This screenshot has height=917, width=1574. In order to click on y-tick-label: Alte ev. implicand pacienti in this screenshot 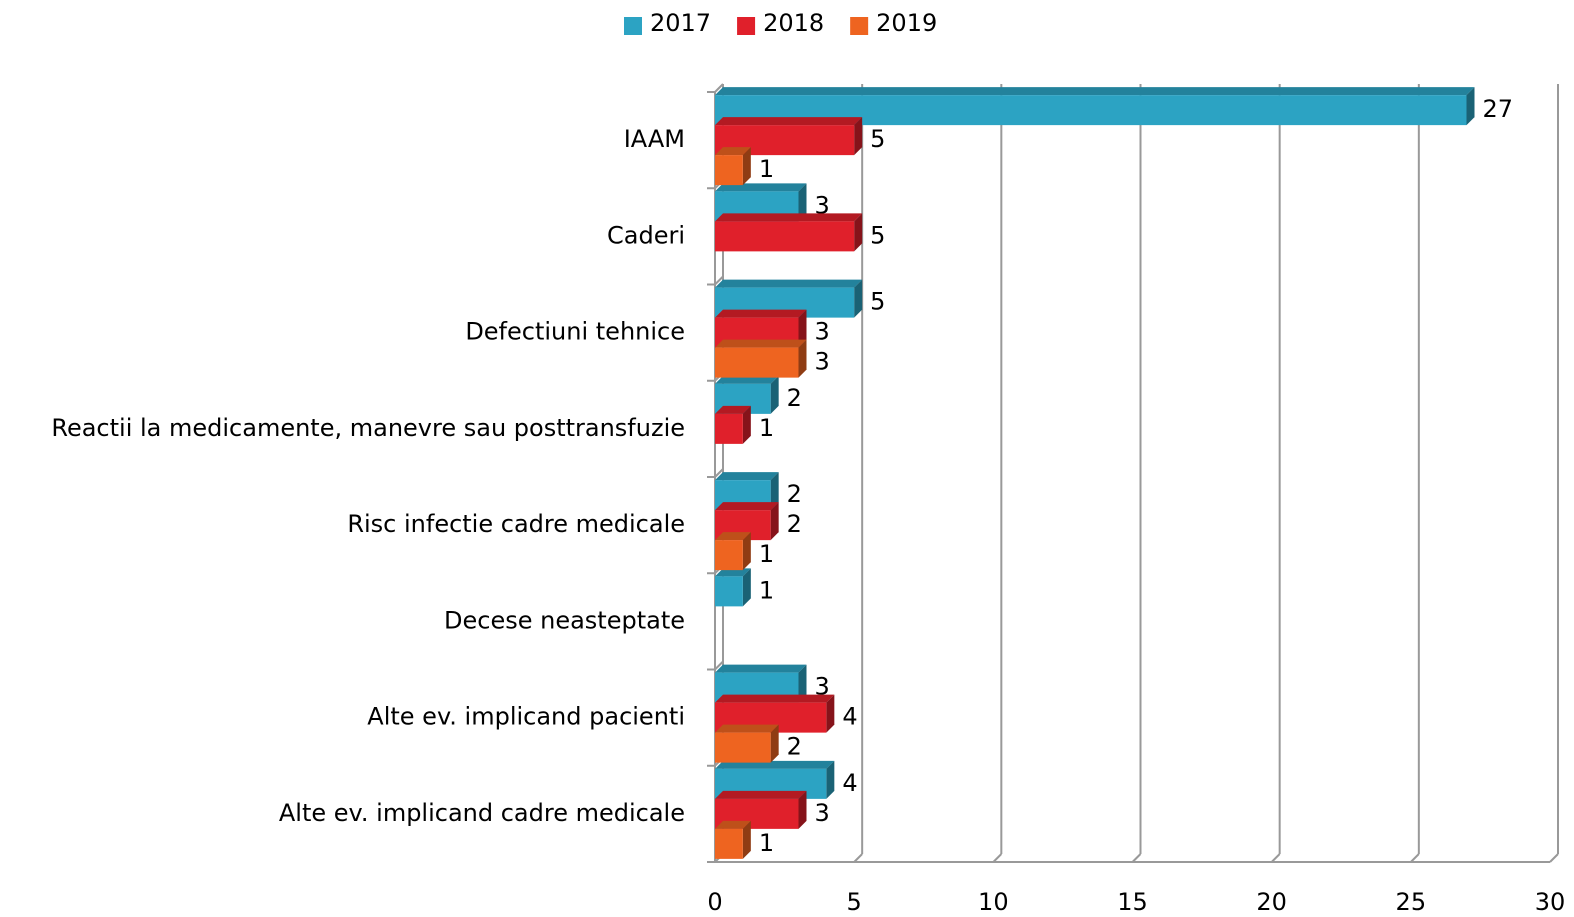, I will do `click(526, 717)`.